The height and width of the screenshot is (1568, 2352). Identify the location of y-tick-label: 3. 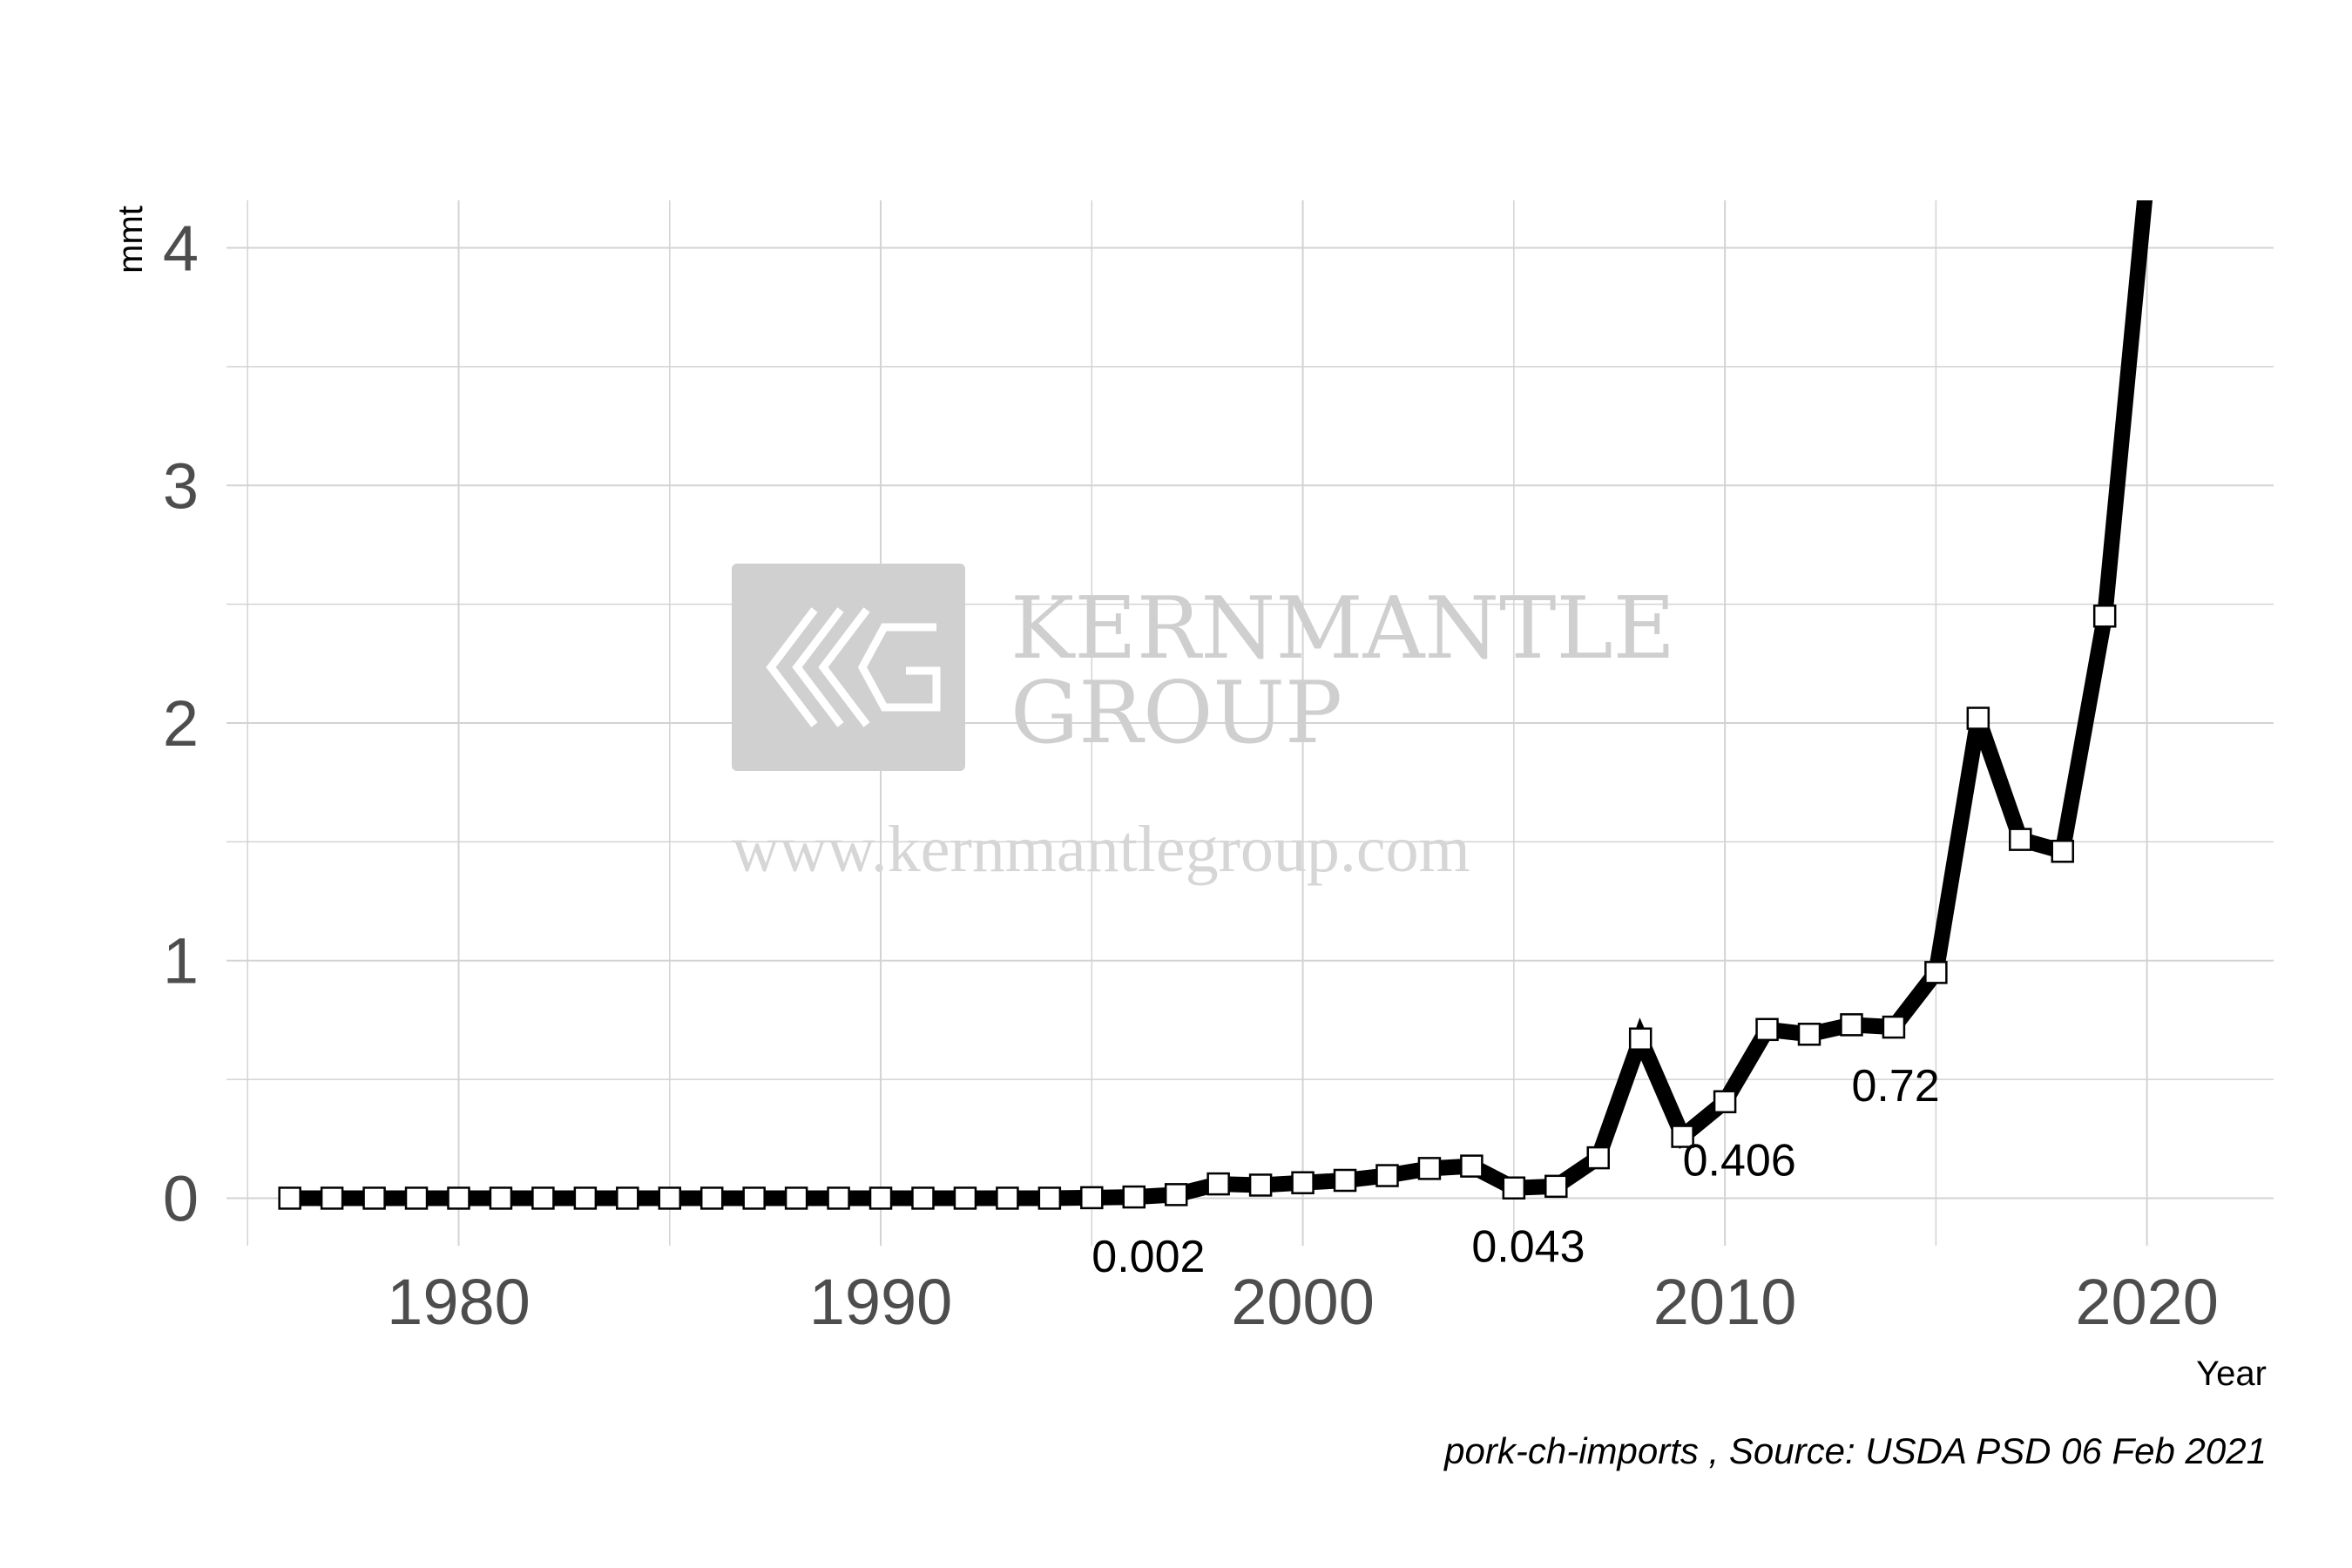
(181, 485).